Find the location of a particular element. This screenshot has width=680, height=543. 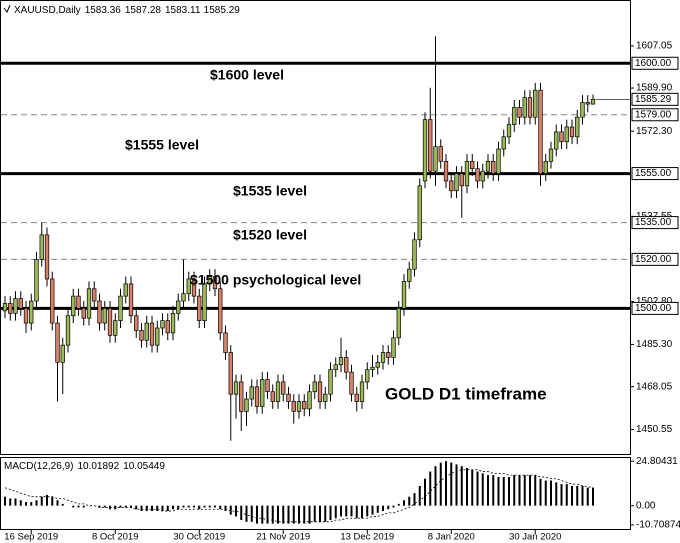

x-tick-label: 8 Oct 2019 is located at coordinates (115, 537).